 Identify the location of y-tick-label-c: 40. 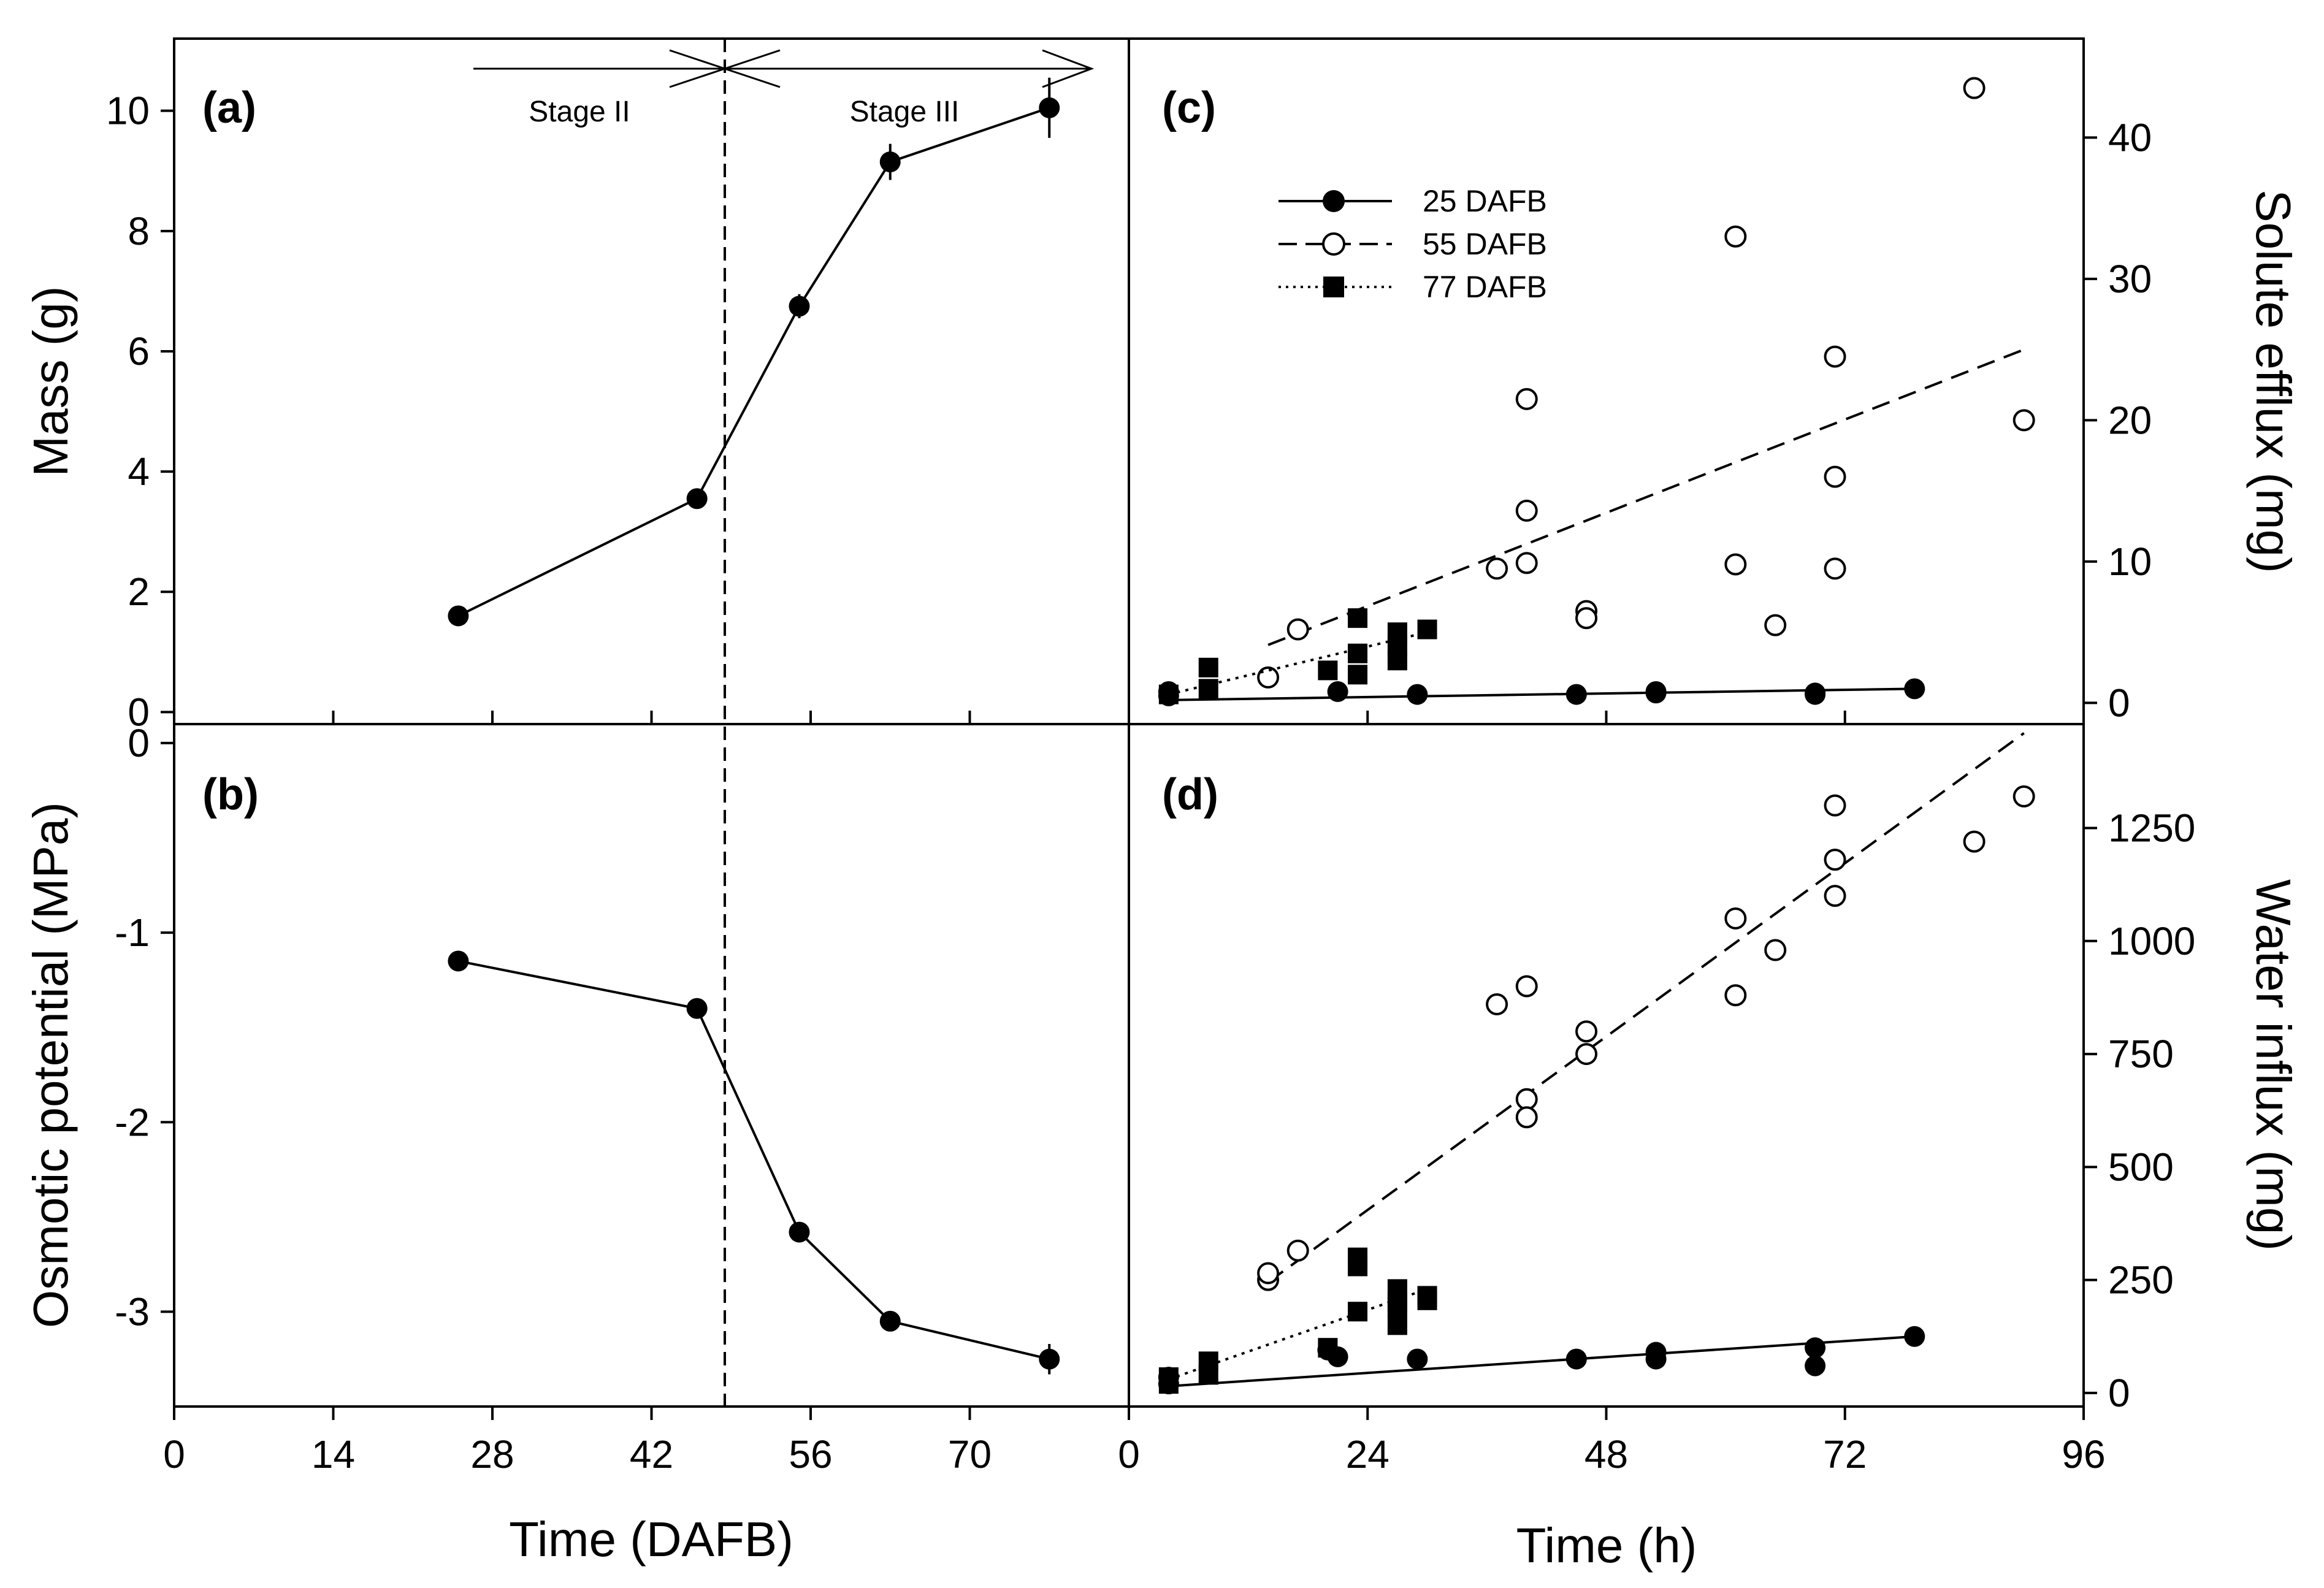
(2130, 137).